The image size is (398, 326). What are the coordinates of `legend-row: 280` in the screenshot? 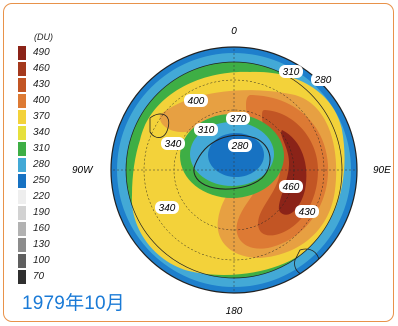 It's located at (48, 165).